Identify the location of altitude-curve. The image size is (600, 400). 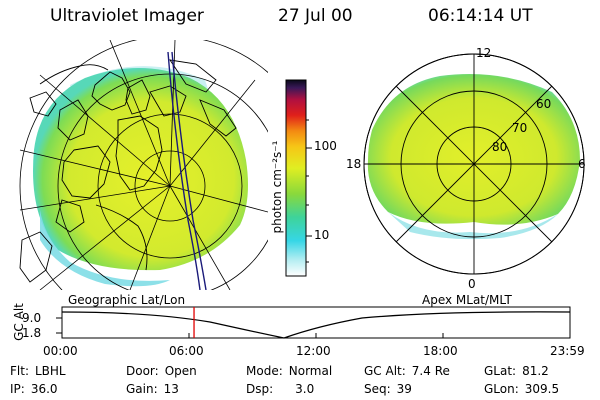
(316, 325).